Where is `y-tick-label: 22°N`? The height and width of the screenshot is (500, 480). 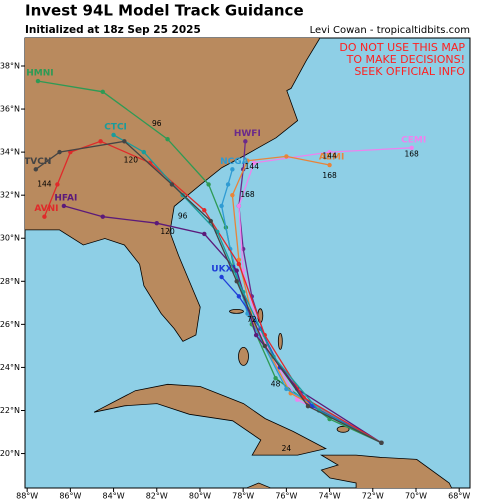 y-tick-label: 22°N is located at coordinates (10, 410).